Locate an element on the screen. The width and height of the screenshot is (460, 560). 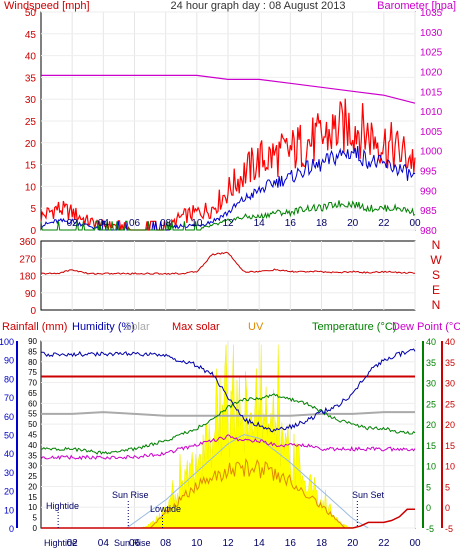
average-line is located at coordinates (228, 188).